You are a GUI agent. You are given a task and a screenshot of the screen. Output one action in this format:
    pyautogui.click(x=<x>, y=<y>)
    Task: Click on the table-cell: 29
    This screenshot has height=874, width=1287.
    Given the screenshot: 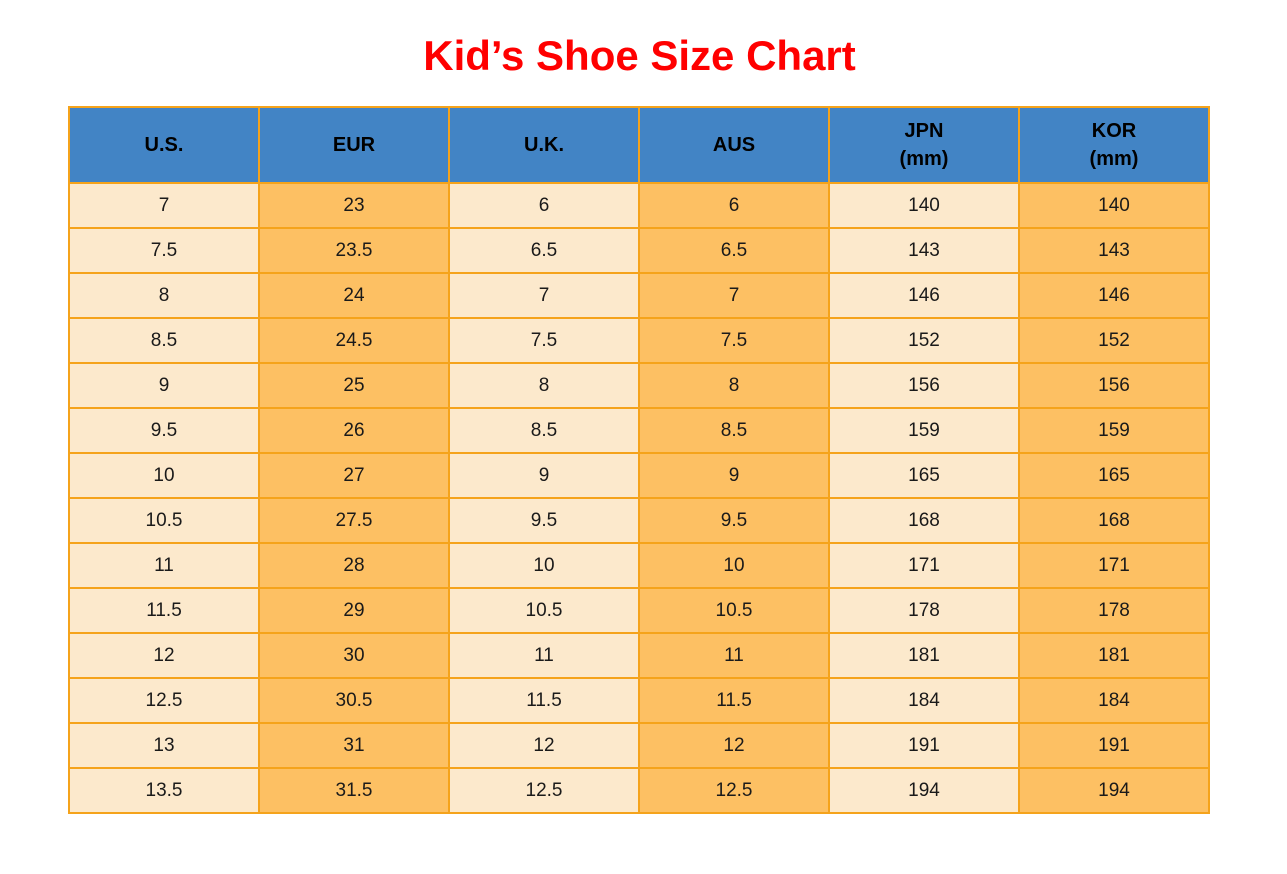 What is the action you would take?
    pyautogui.click(x=354, y=611)
    